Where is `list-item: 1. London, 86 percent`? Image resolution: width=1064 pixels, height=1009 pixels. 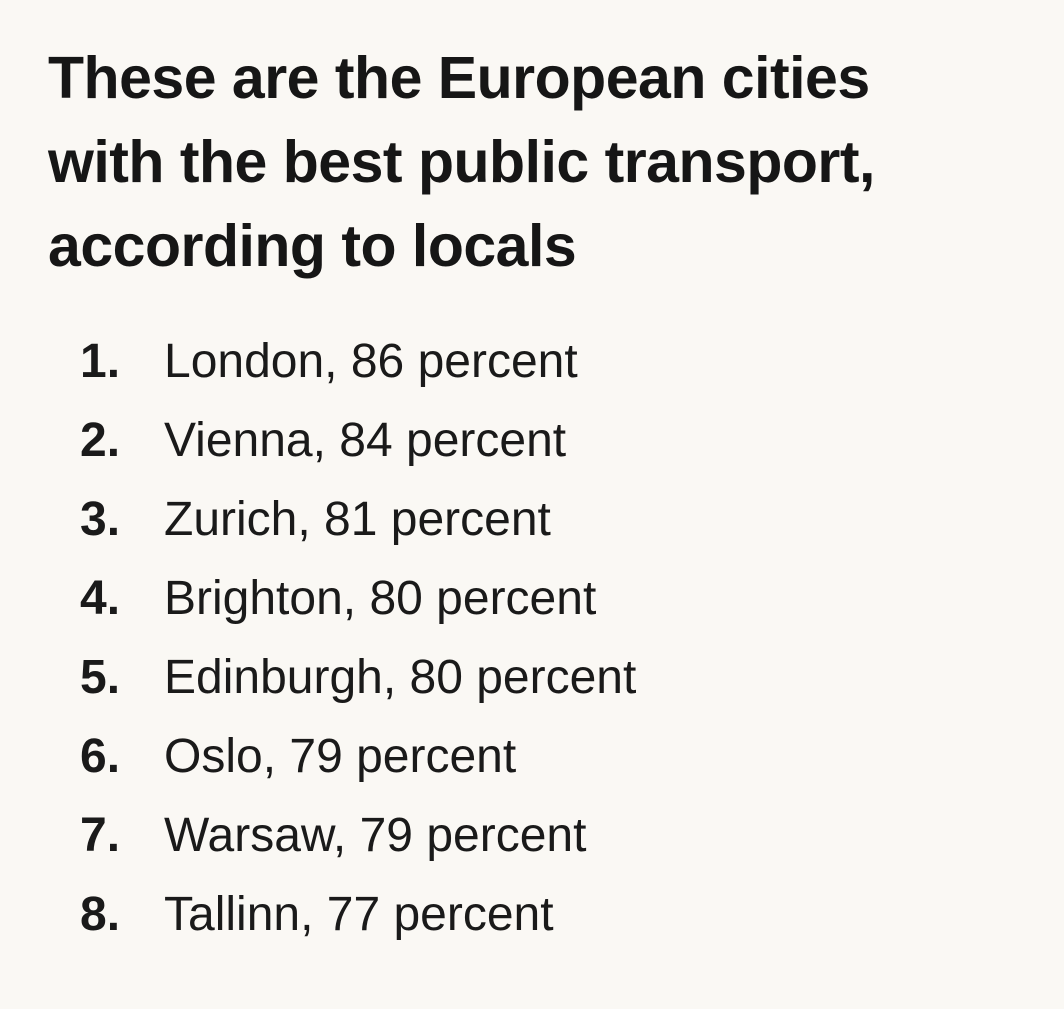 list-item: 1. London, 86 percent is located at coordinates (532, 361).